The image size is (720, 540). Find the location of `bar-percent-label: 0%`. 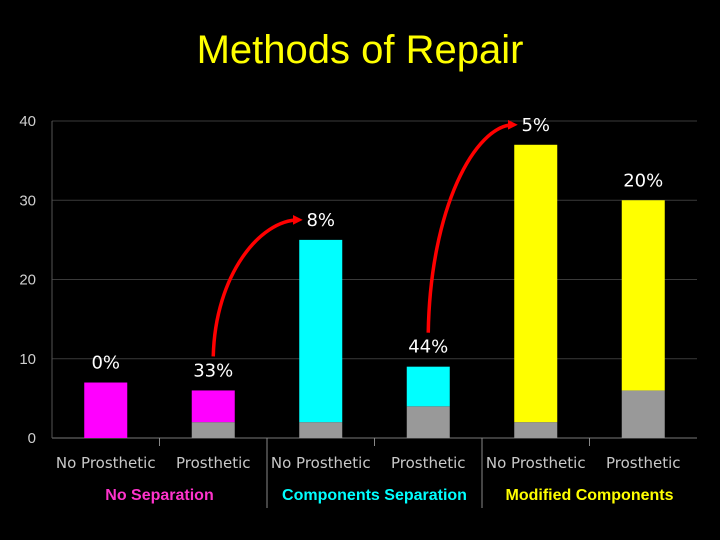

bar-percent-label: 0% is located at coordinates (105, 363).